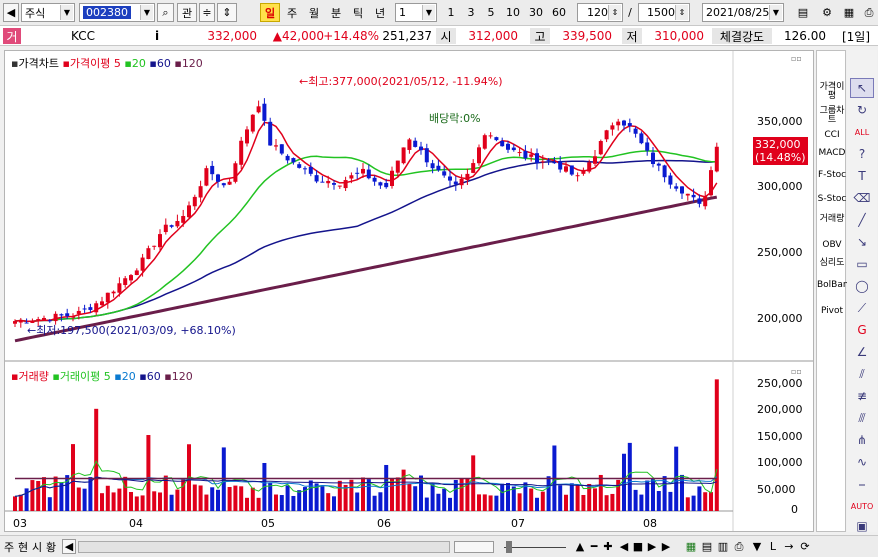 This screenshot has width=878, height=557. What do you see at coordinates (862, 462) in the screenshot?
I see `wave-icon: ∿` at bounding box center [862, 462].